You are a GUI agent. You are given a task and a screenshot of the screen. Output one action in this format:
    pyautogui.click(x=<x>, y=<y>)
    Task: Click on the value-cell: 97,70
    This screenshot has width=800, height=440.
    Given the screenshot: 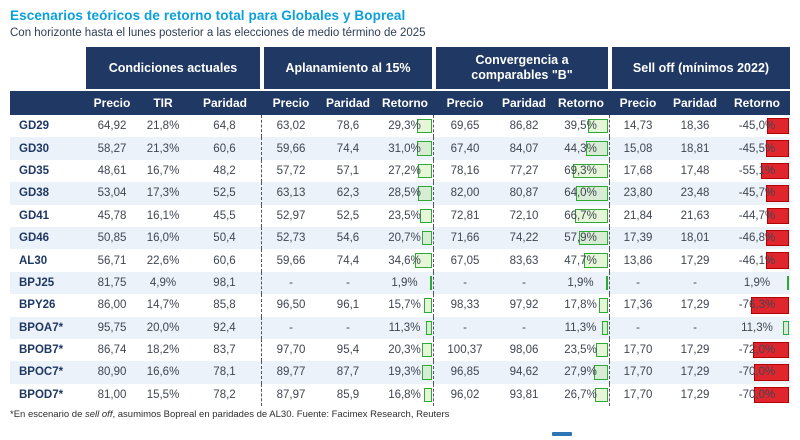 What is the action you would take?
    pyautogui.click(x=291, y=350)
    